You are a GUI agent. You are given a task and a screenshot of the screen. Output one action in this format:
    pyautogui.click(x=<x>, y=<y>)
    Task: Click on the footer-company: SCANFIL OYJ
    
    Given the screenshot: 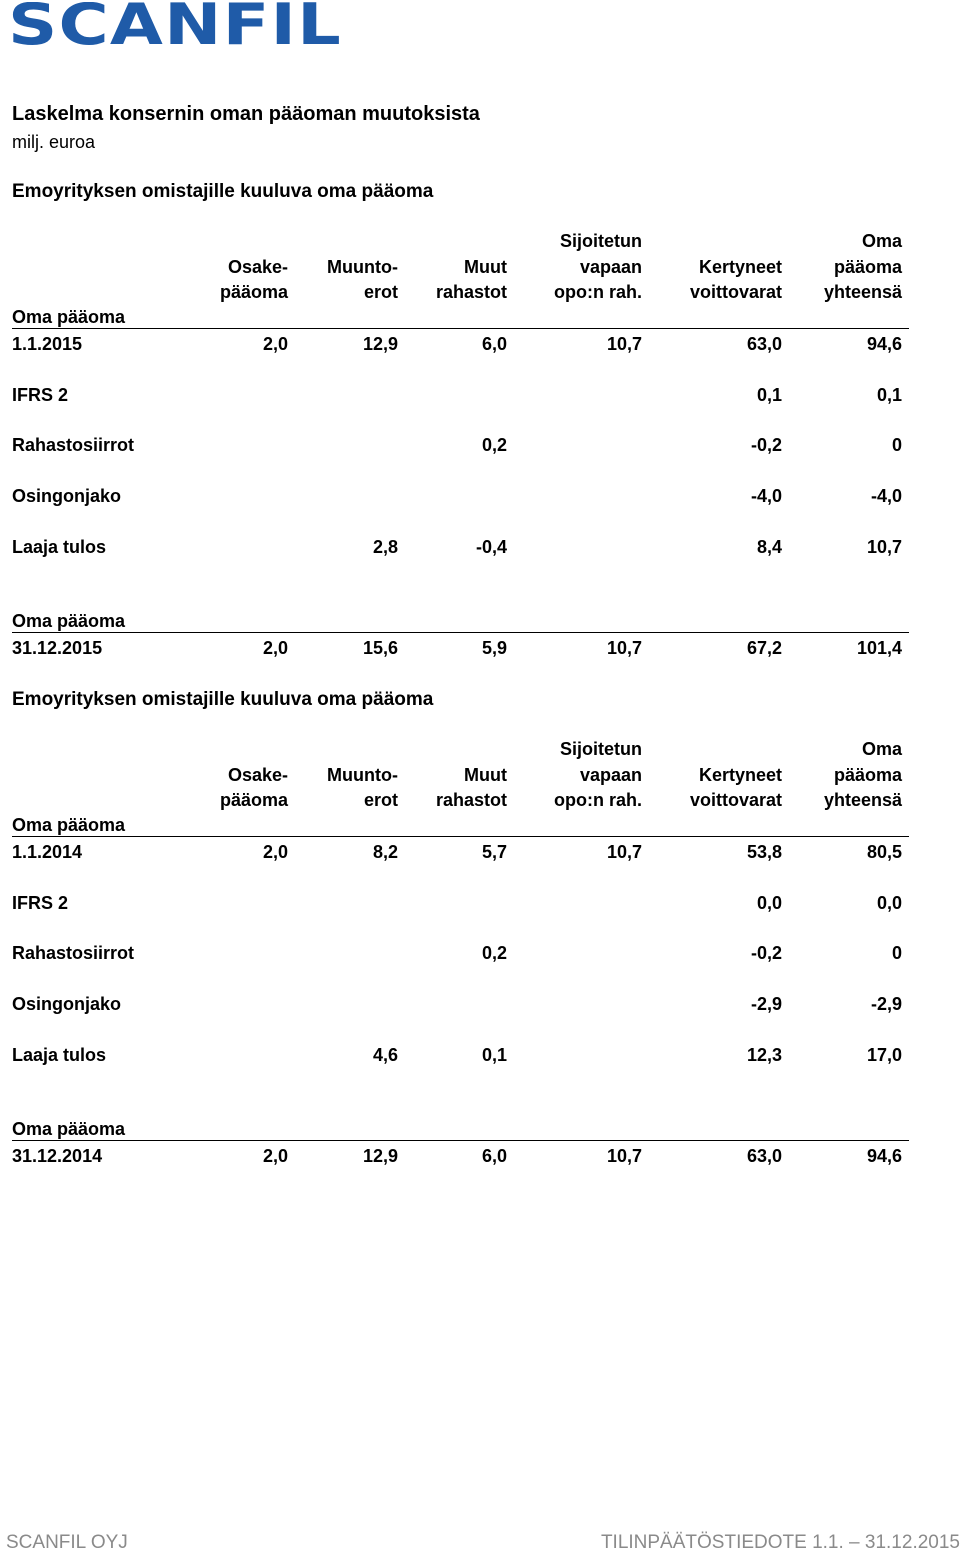 What is the action you would take?
    pyautogui.click(x=67, y=1542)
    